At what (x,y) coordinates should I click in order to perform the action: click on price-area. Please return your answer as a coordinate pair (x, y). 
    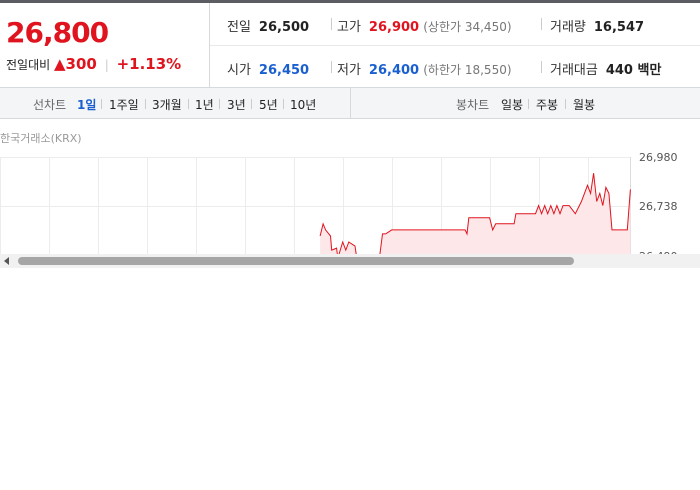
    Looking at the image, I should click on (475, 214).